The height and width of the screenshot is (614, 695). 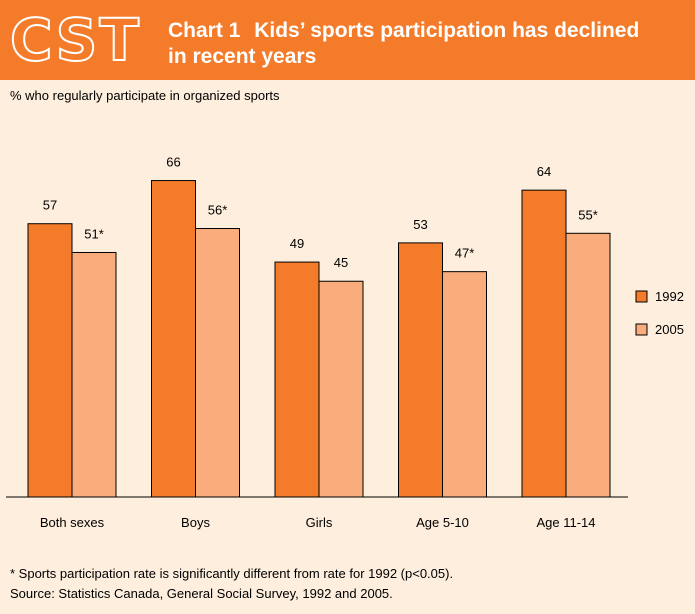 I want to click on data-label: 49, so click(x=297, y=243).